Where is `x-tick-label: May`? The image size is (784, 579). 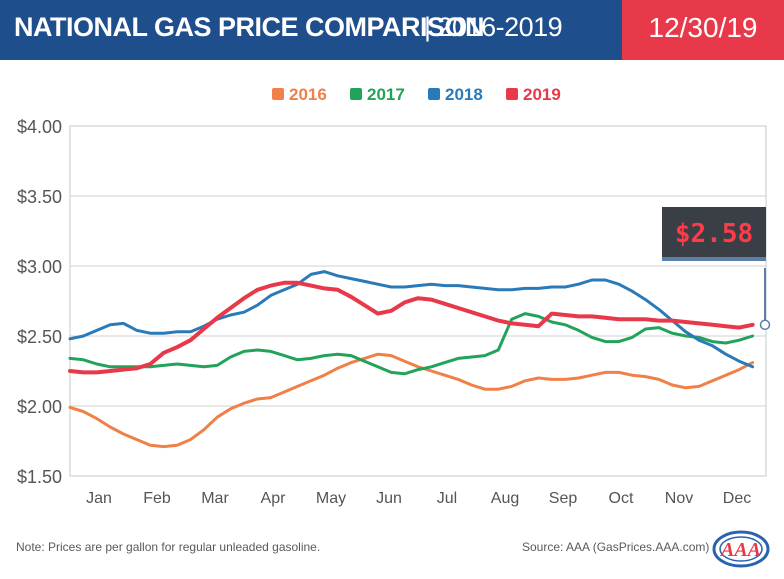
x-tick-label: May is located at coordinates (331, 498).